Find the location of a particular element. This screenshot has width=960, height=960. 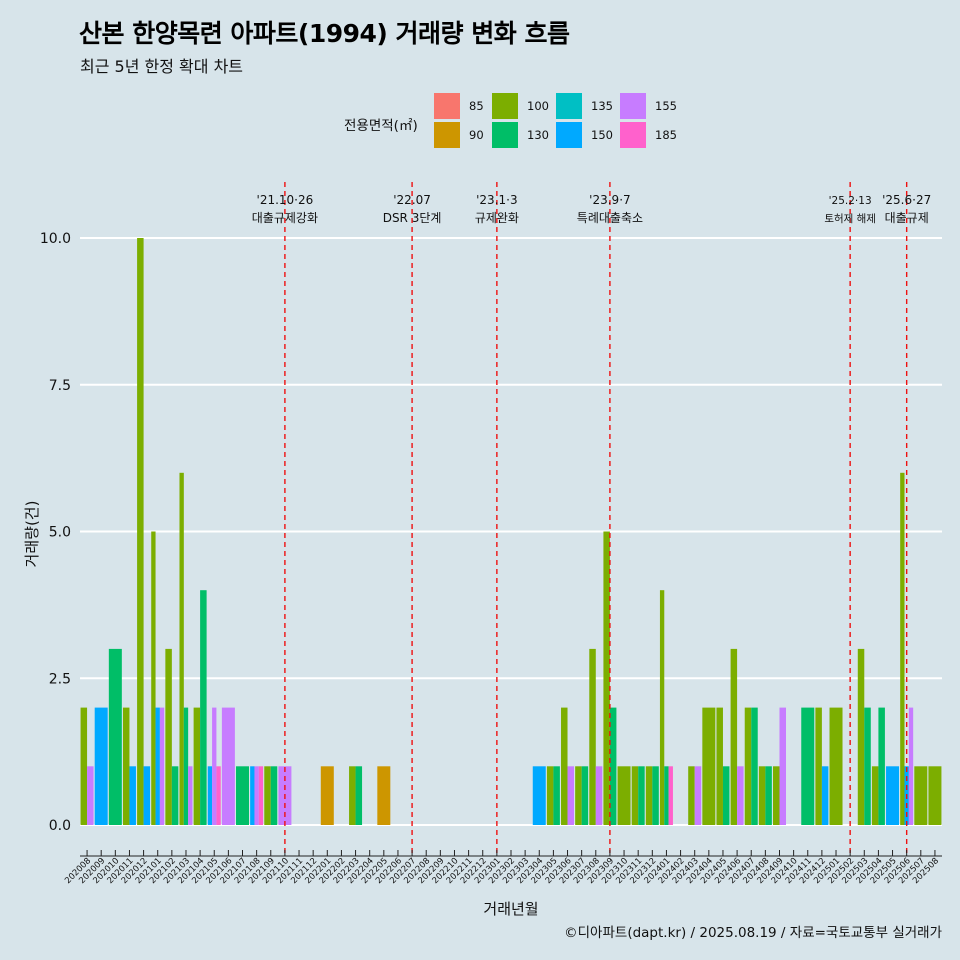

event-desc-label: 대출규제 is located at coordinates (907, 218).